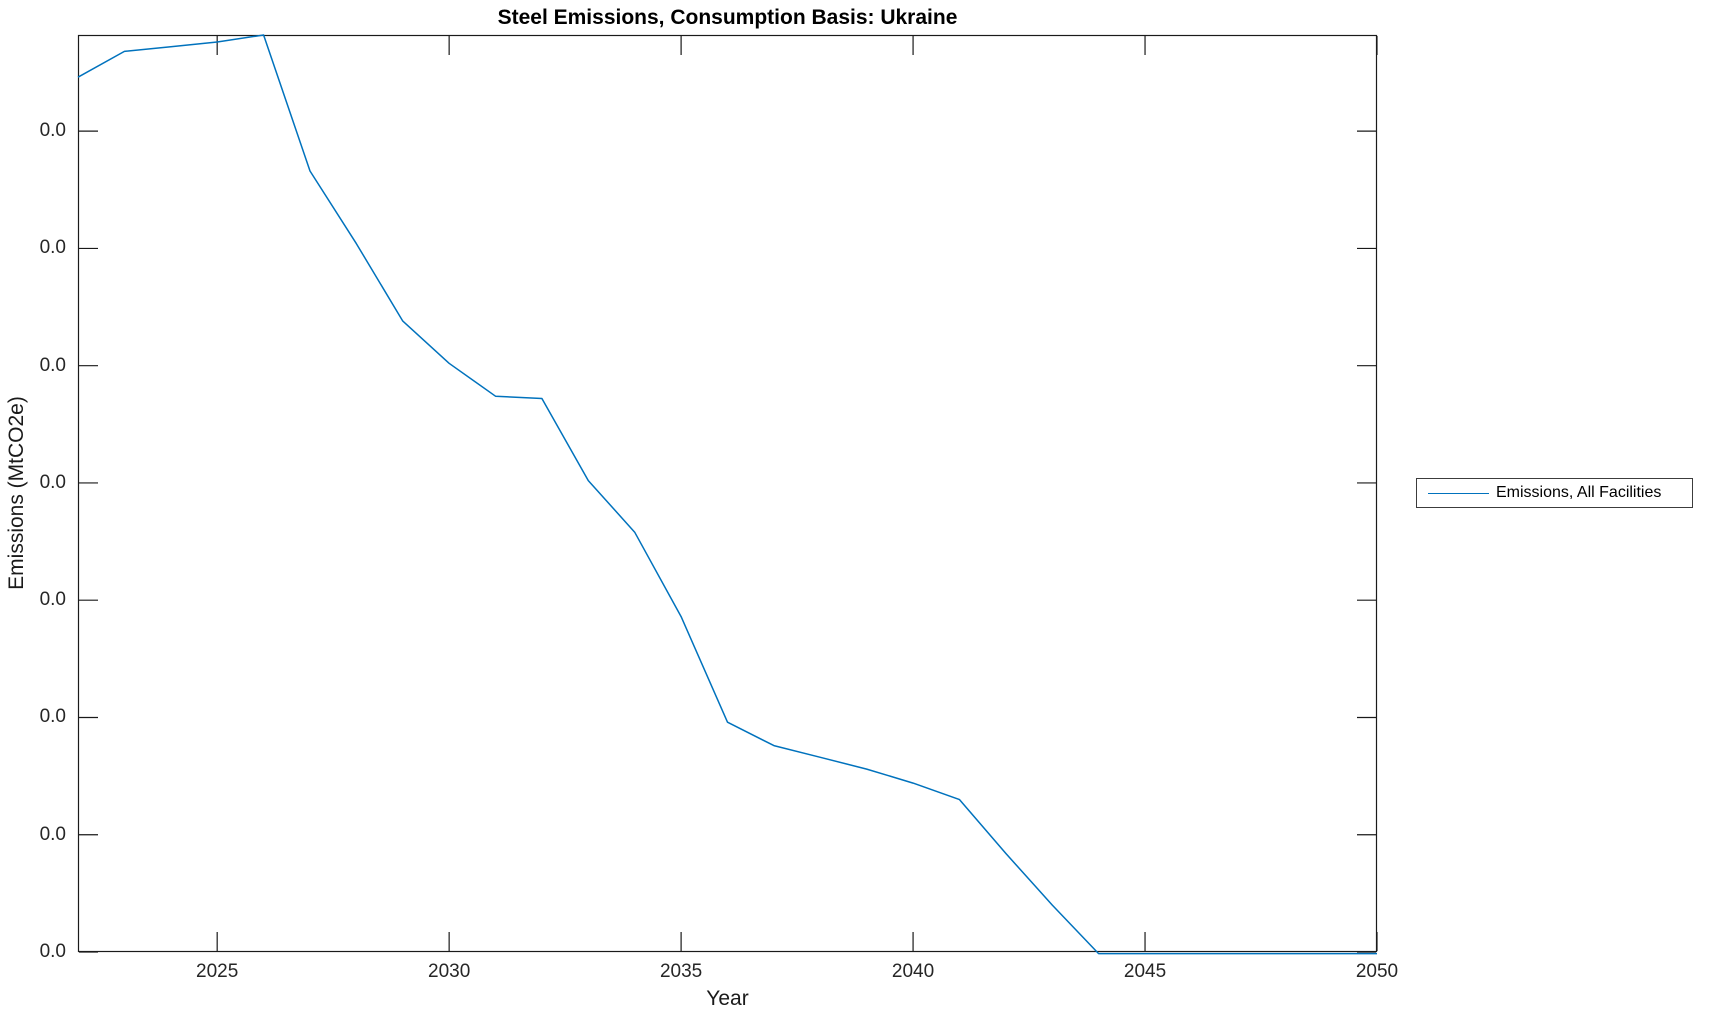 The image size is (1709, 1021). Describe the element at coordinates (1579, 492) in the screenshot. I see `legend-entry-label: Emissions, All Facilities` at that location.